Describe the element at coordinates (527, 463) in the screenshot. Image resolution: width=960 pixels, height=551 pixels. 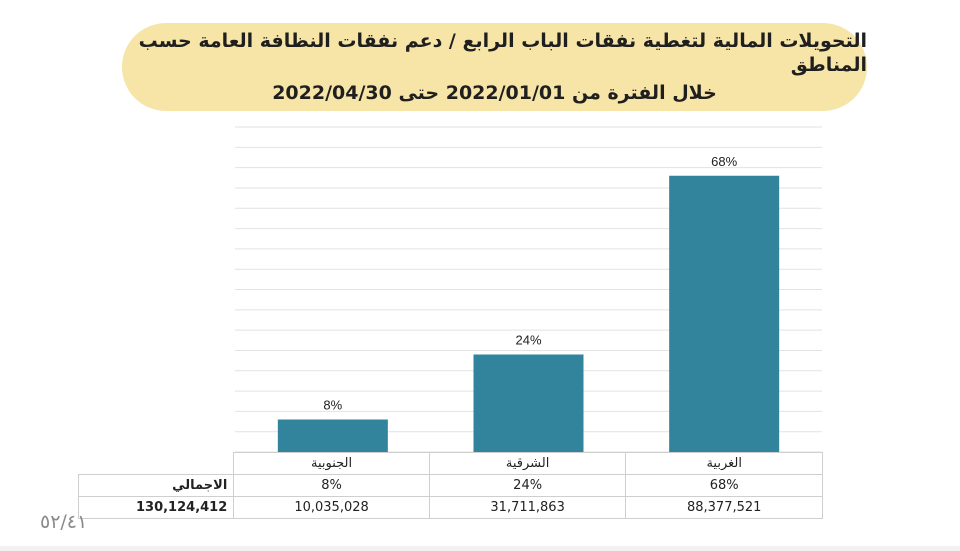
I see `category-cell: الشرقية` at that location.